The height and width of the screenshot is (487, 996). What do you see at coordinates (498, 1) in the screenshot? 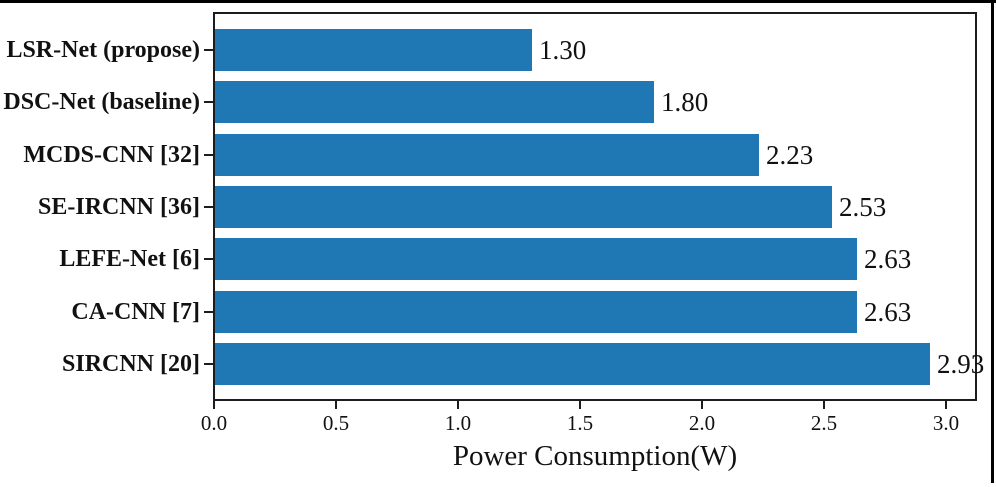
I see `document-rule-bottom` at bounding box center [498, 1].